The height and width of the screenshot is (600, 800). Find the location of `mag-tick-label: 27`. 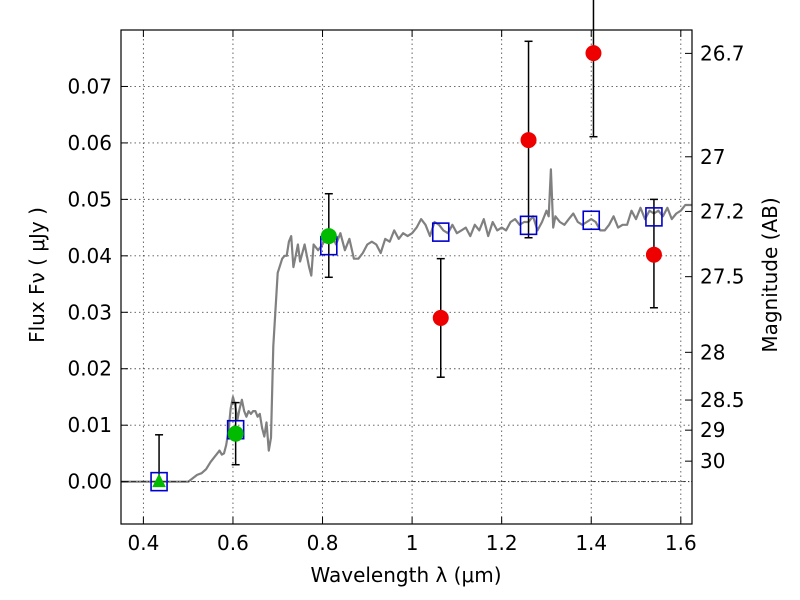

mag-tick-label: 27 is located at coordinates (712, 157).